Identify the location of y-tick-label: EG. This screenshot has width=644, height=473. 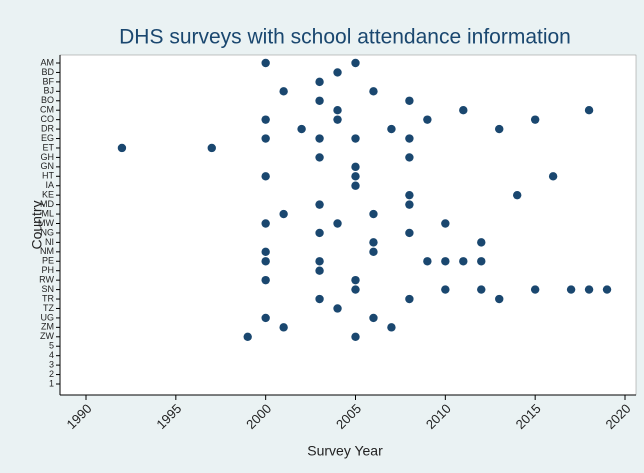
(47, 138).